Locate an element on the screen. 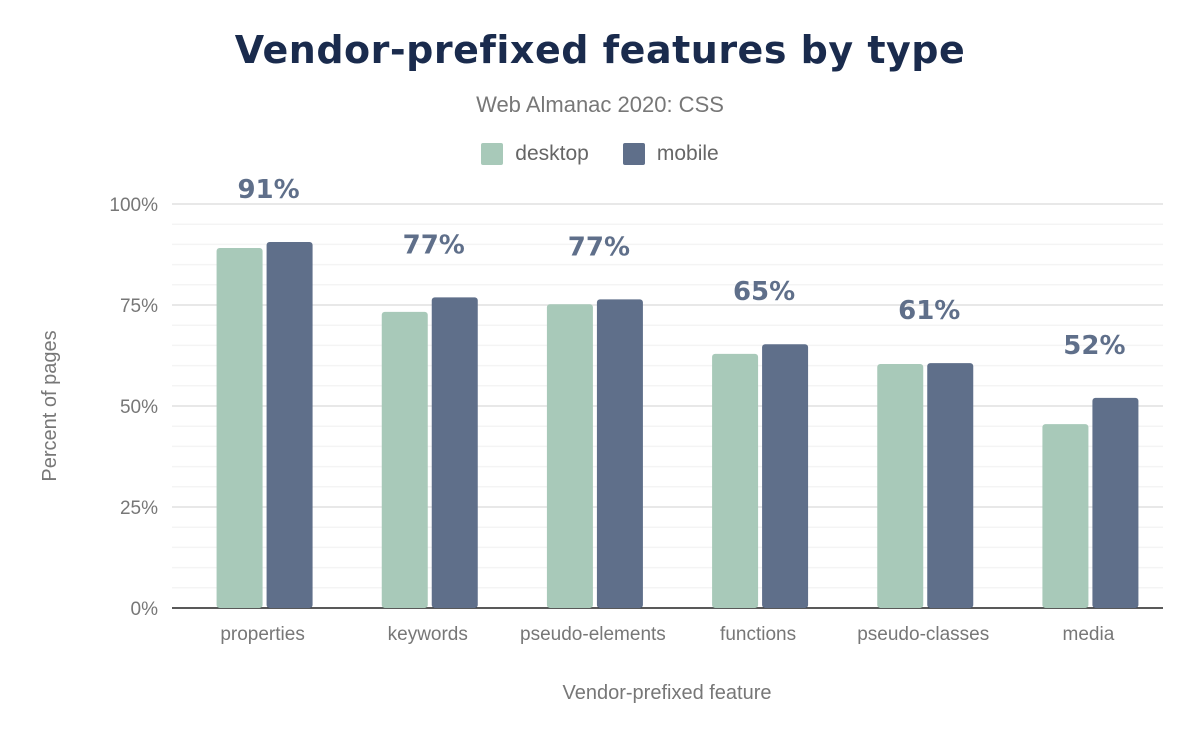  y-tick-label: 75% is located at coordinates (139, 306).